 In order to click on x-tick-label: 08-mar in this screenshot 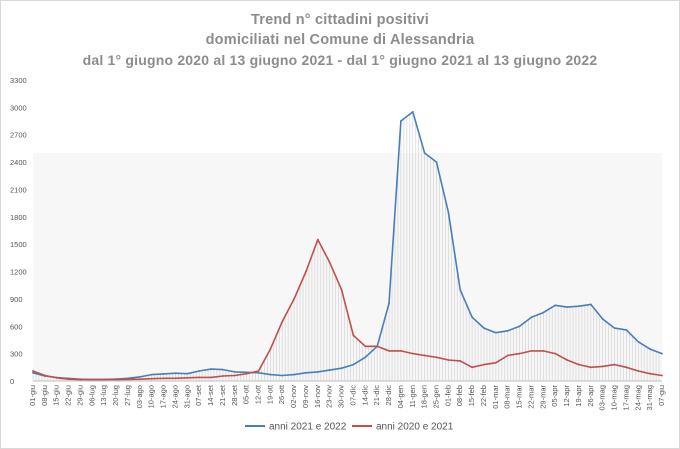, I will do `click(507, 397)`.